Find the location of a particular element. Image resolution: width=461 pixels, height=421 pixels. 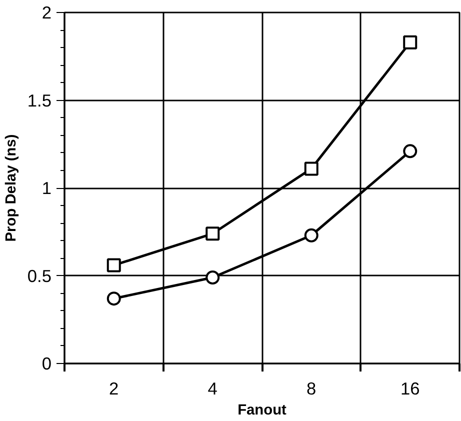

y-tick-label: 0.5 is located at coordinates (39, 276).